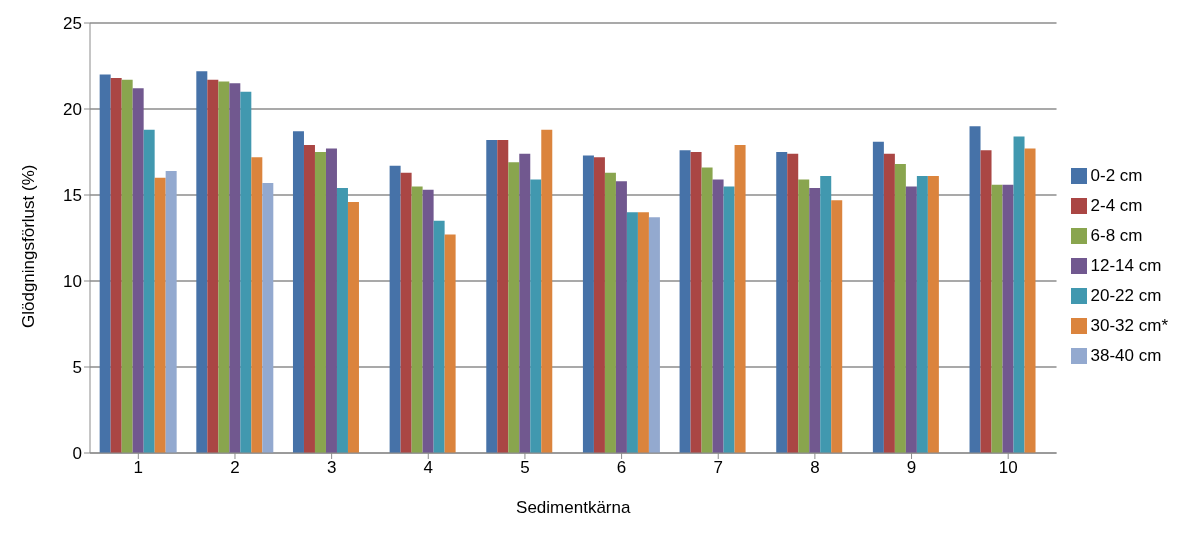 The image size is (1203, 533). What do you see at coordinates (911, 468) in the screenshot?
I see `x-tick-label: 9` at bounding box center [911, 468].